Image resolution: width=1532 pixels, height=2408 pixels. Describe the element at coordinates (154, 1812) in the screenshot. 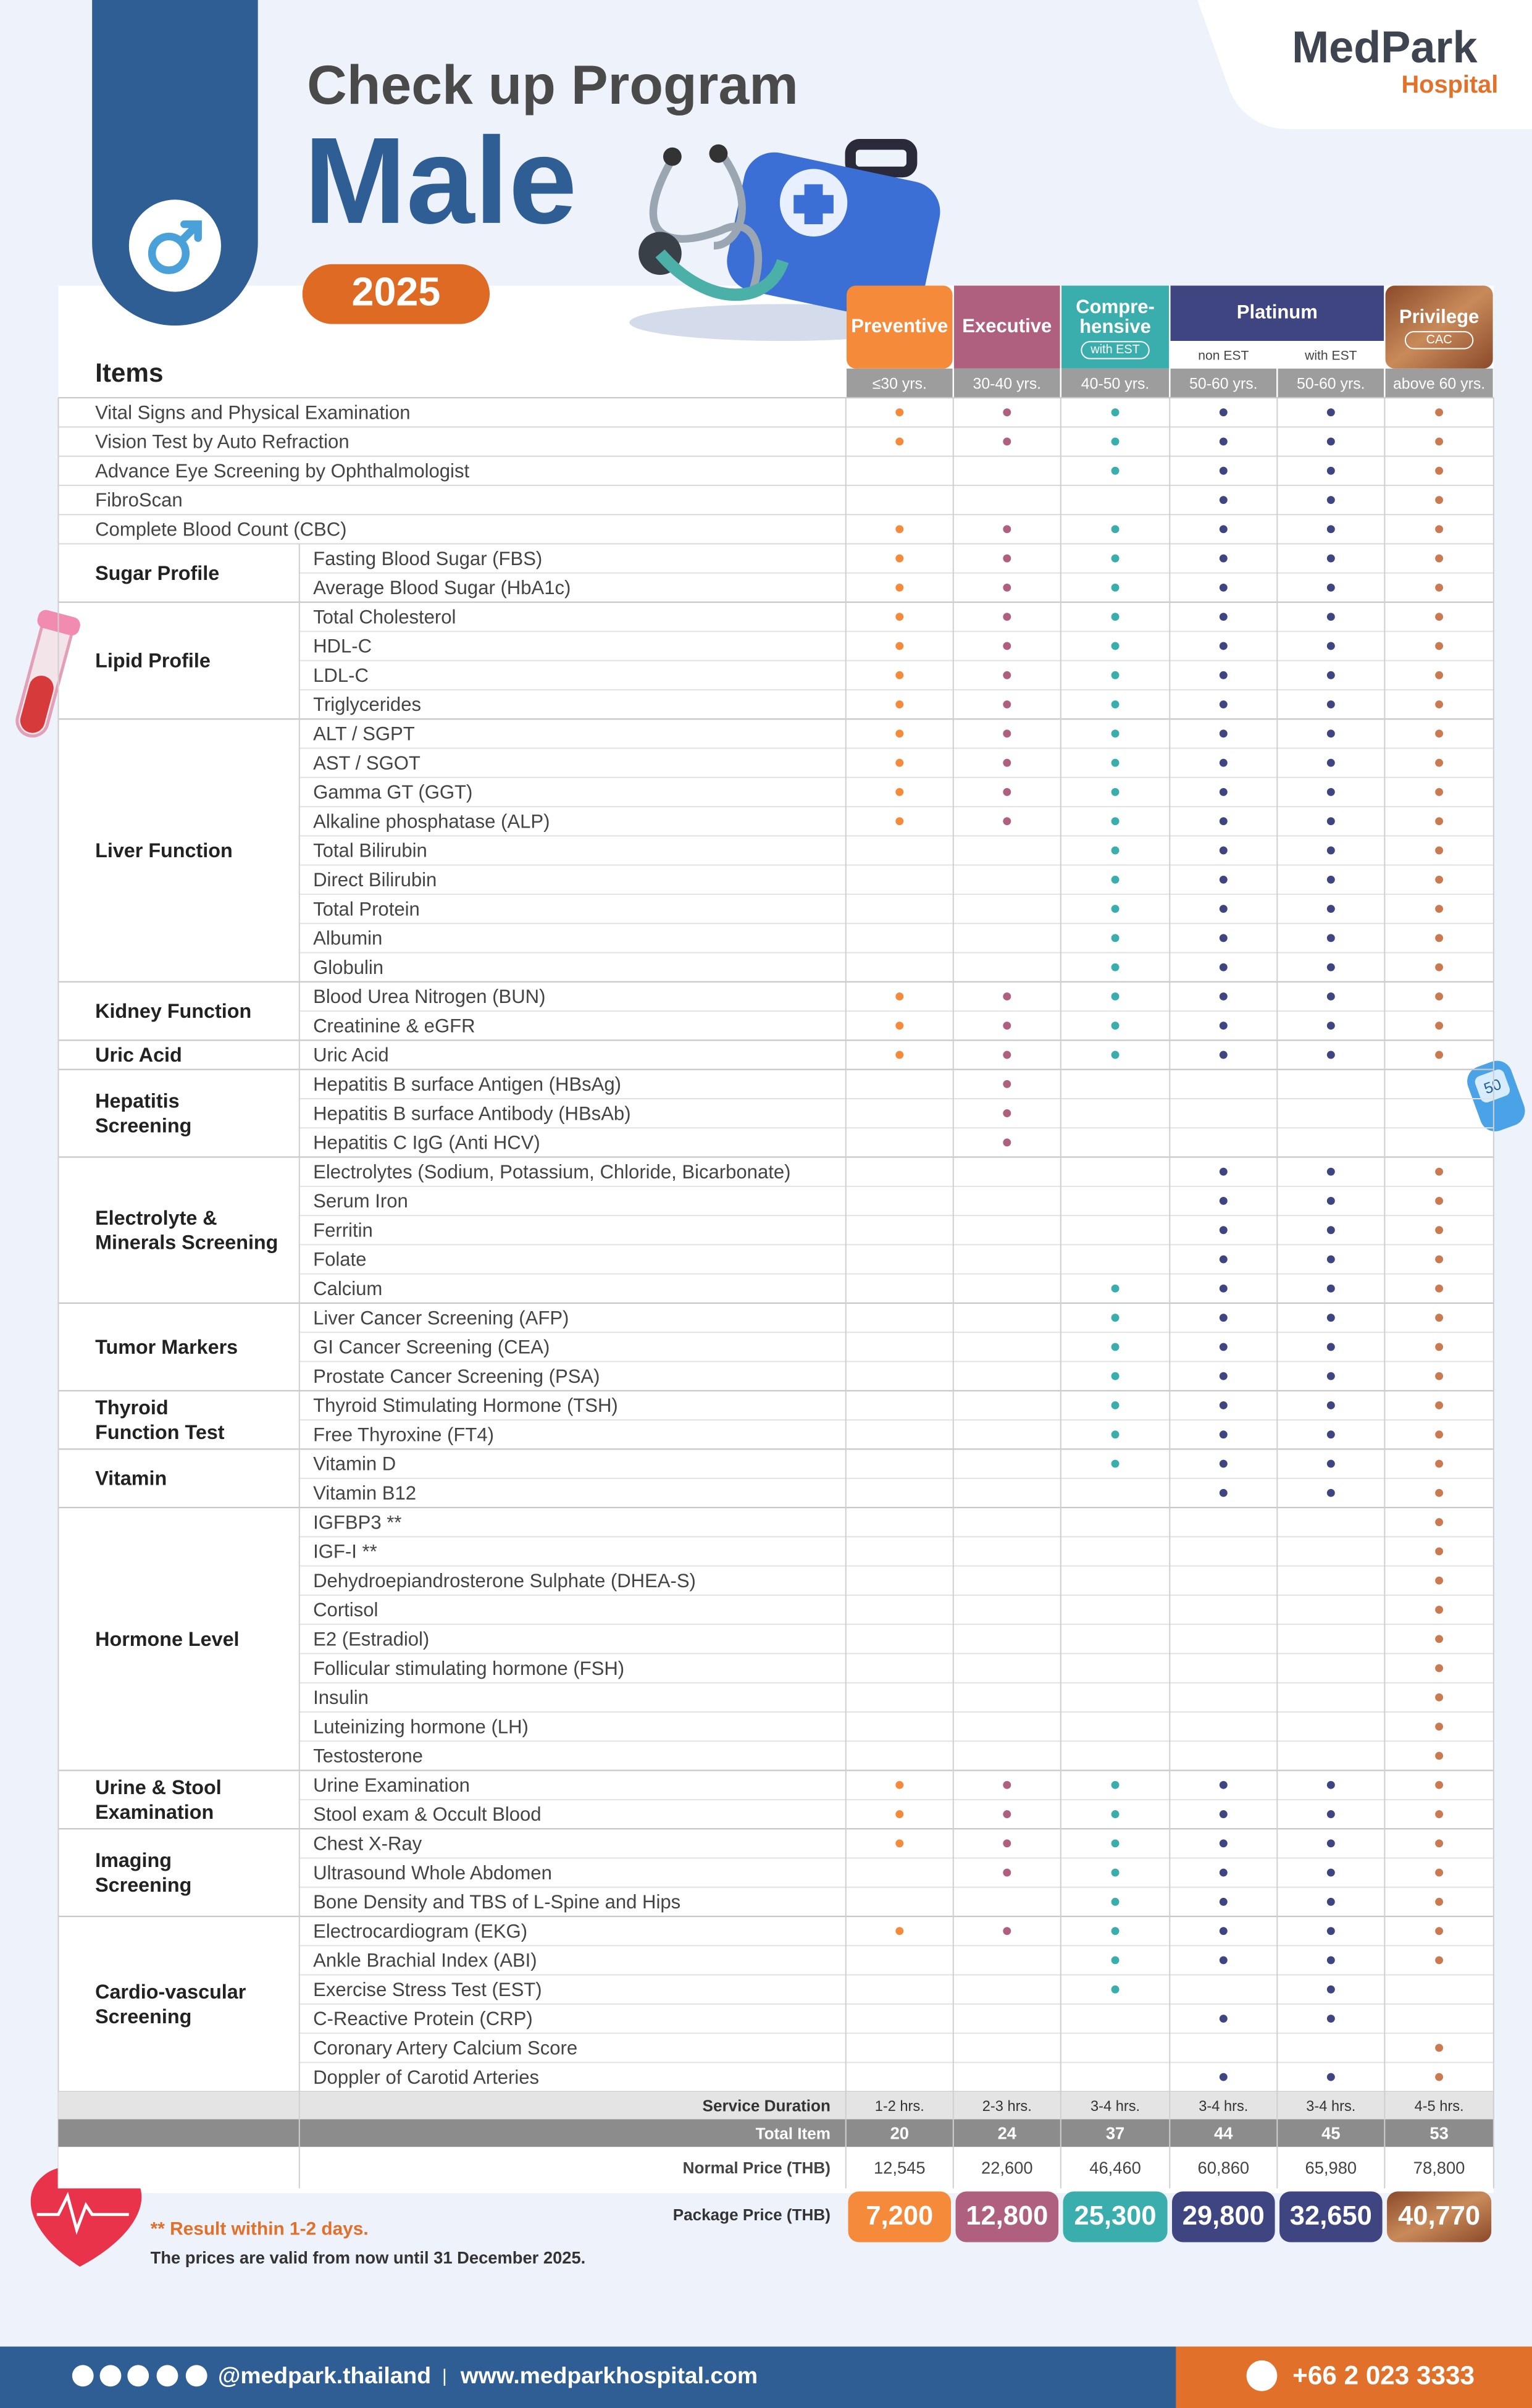

I see `category-label: Examination` at that location.